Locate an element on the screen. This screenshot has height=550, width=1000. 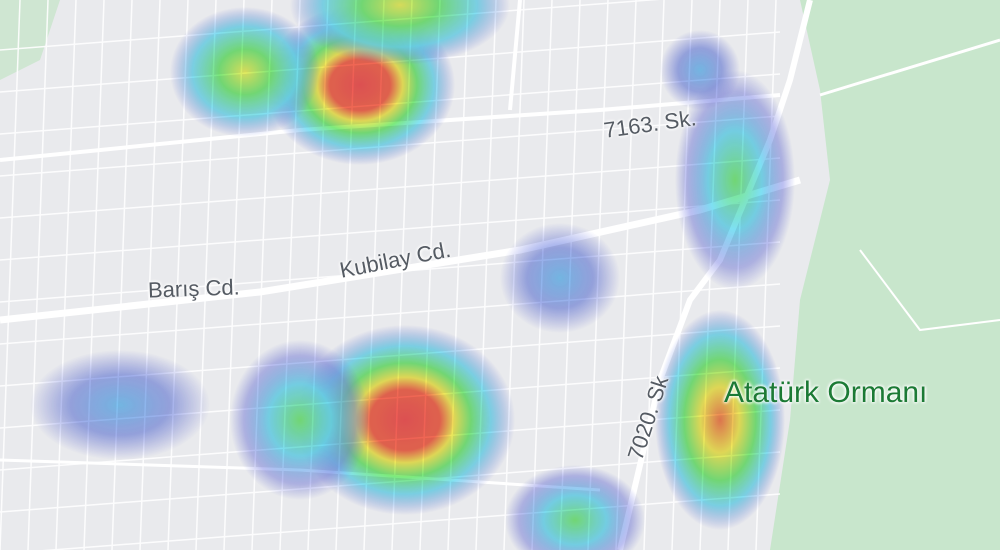
park-label-ataturk-ormani: Atatürk Ormanı is located at coordinates (826, 392).